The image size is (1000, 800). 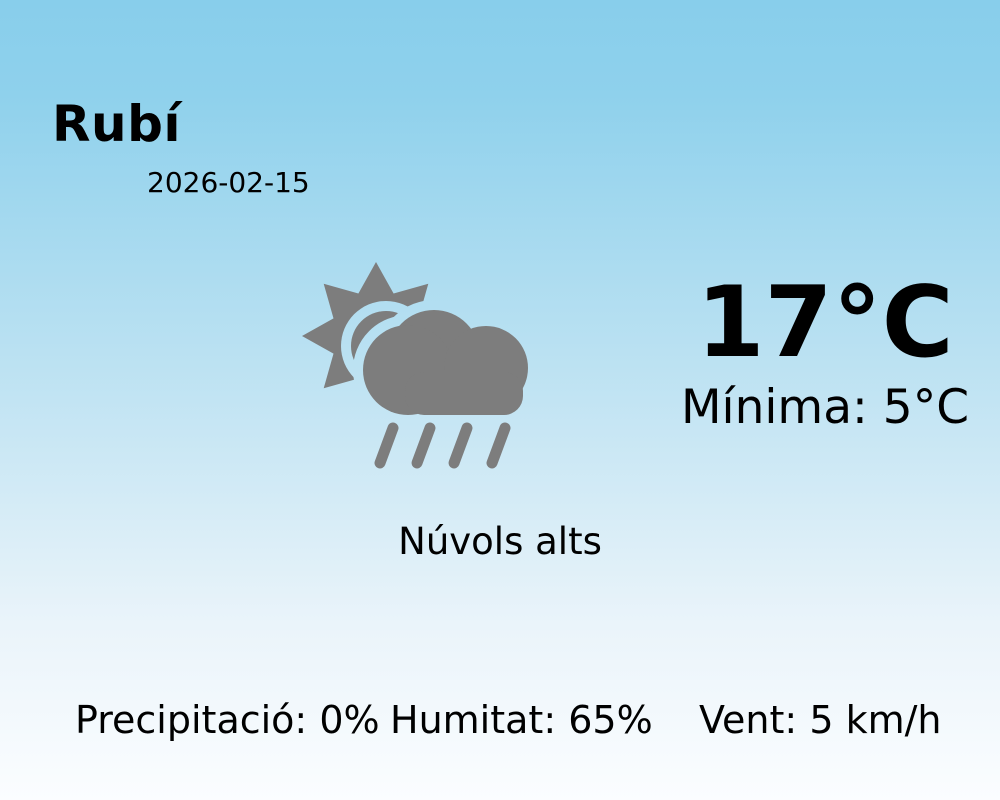 I want to click on temperature-block: 17°C Mínima: 5°C, so click(x=812, y=352).